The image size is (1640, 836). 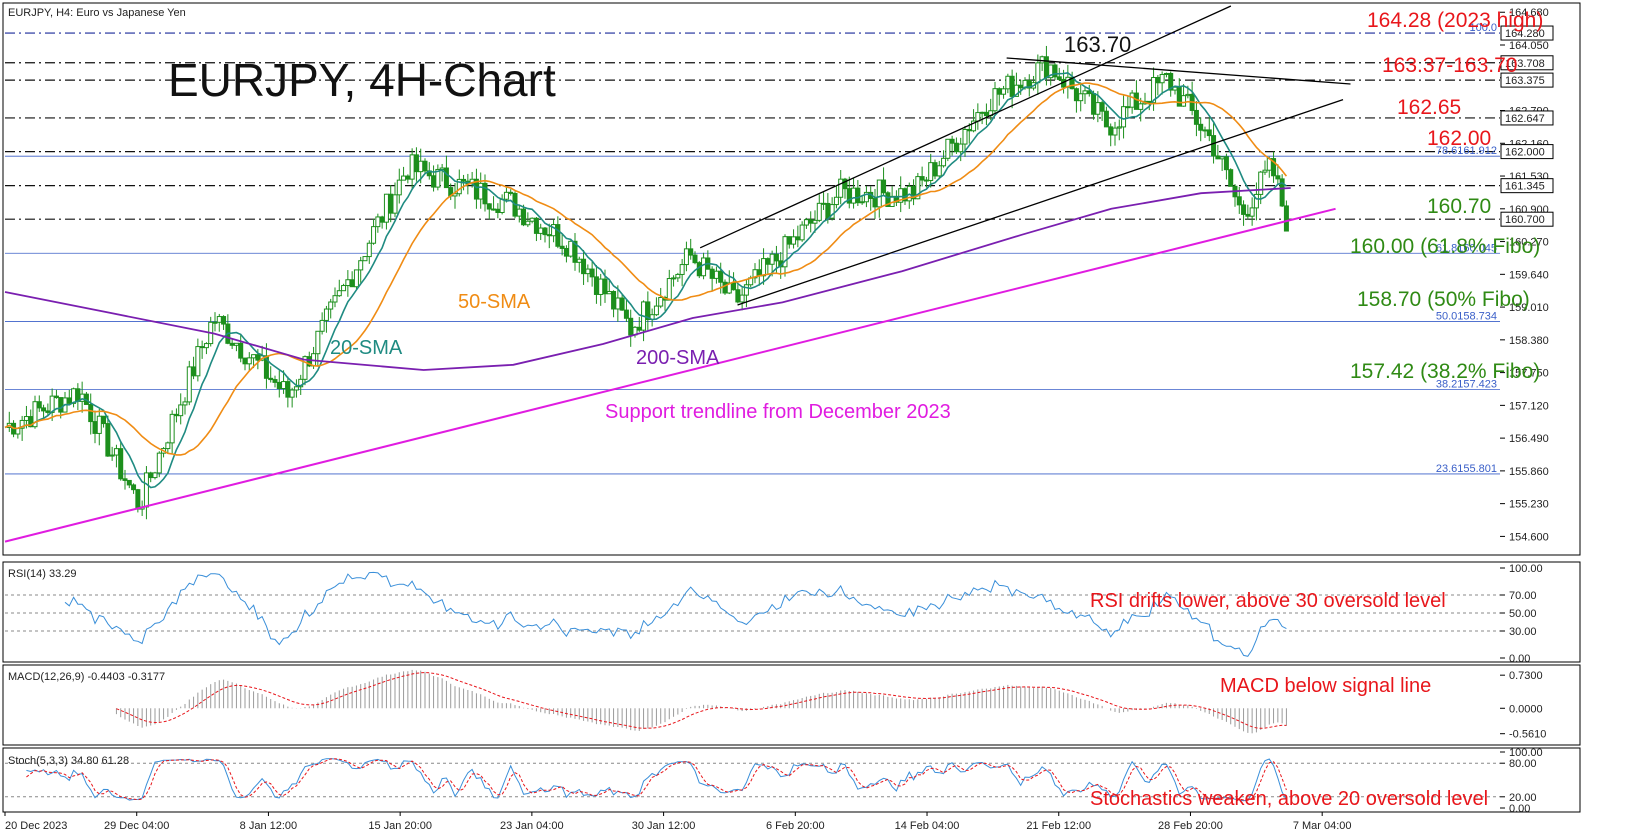 I want to click on macd-panel, so click(x=791, y=705).